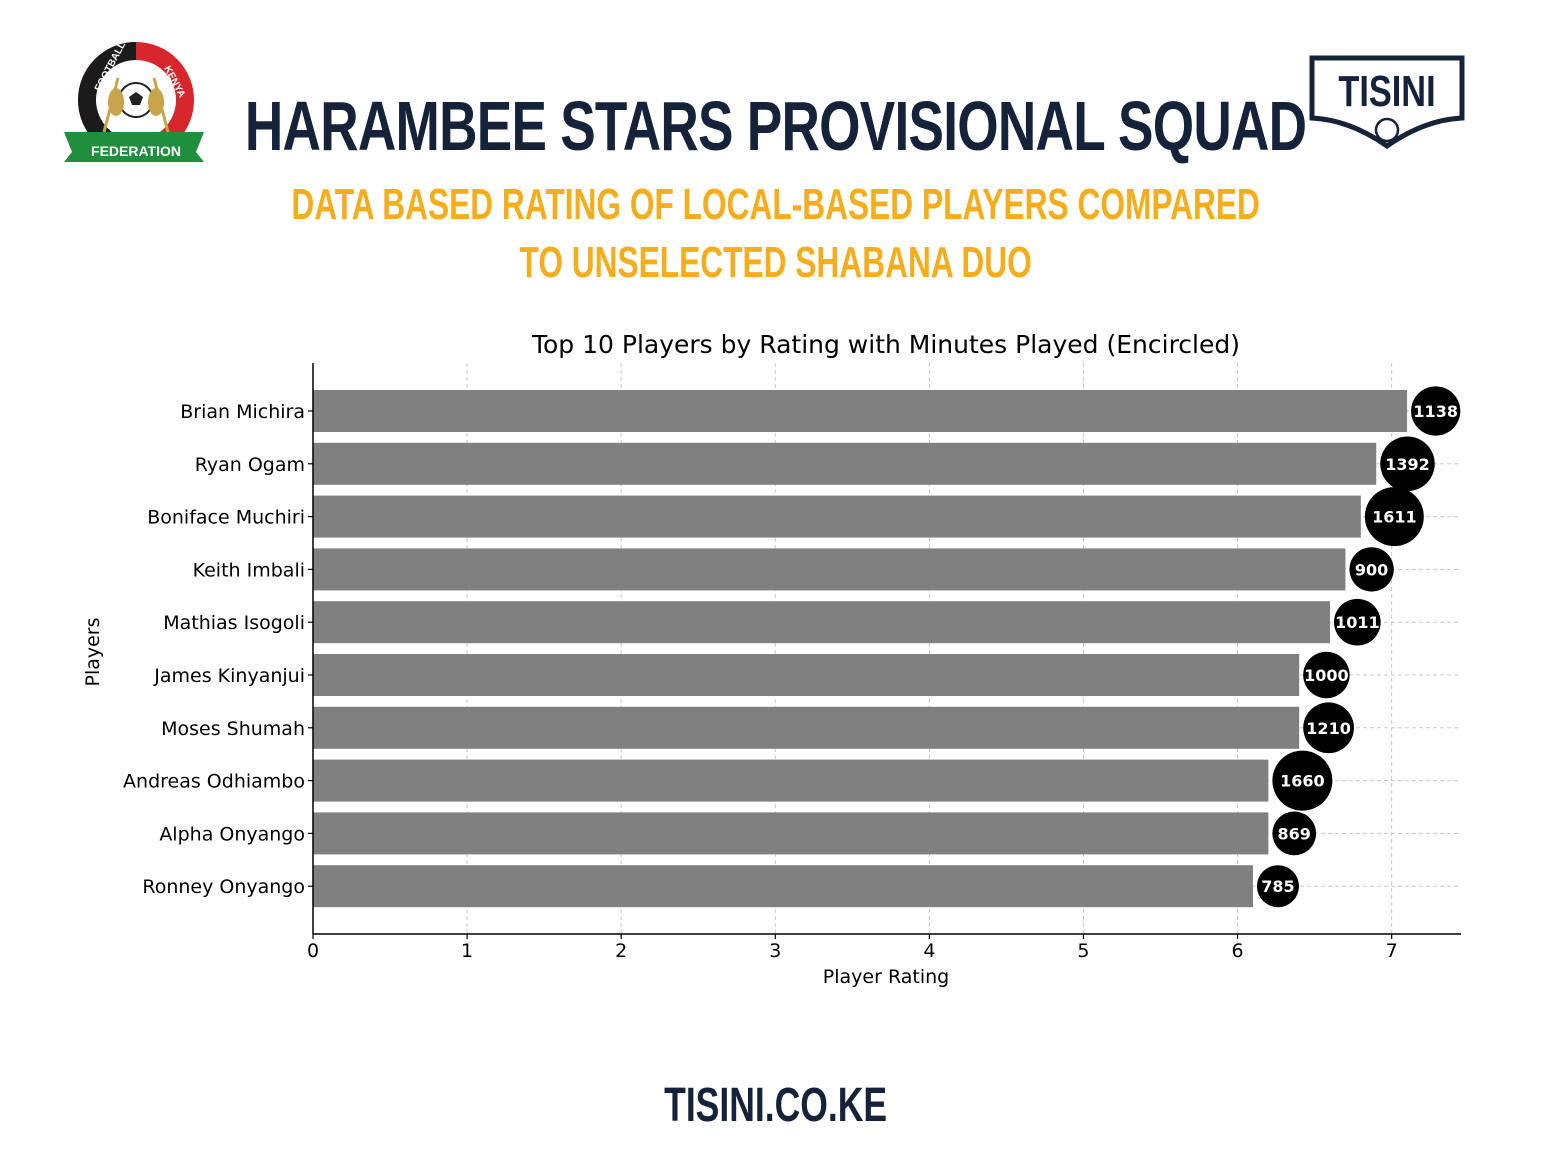  I want to click on minutes-label: 1660, so click(1302, 781).